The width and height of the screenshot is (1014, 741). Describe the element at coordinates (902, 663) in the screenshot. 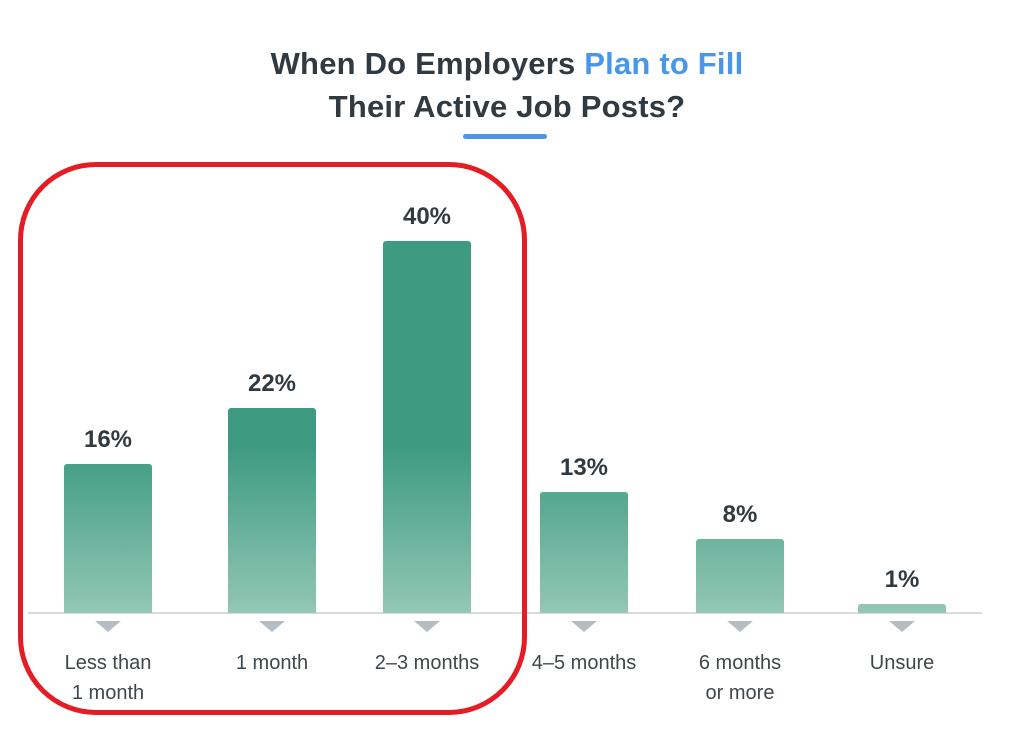

I see `category-label: Unsure` at that location.